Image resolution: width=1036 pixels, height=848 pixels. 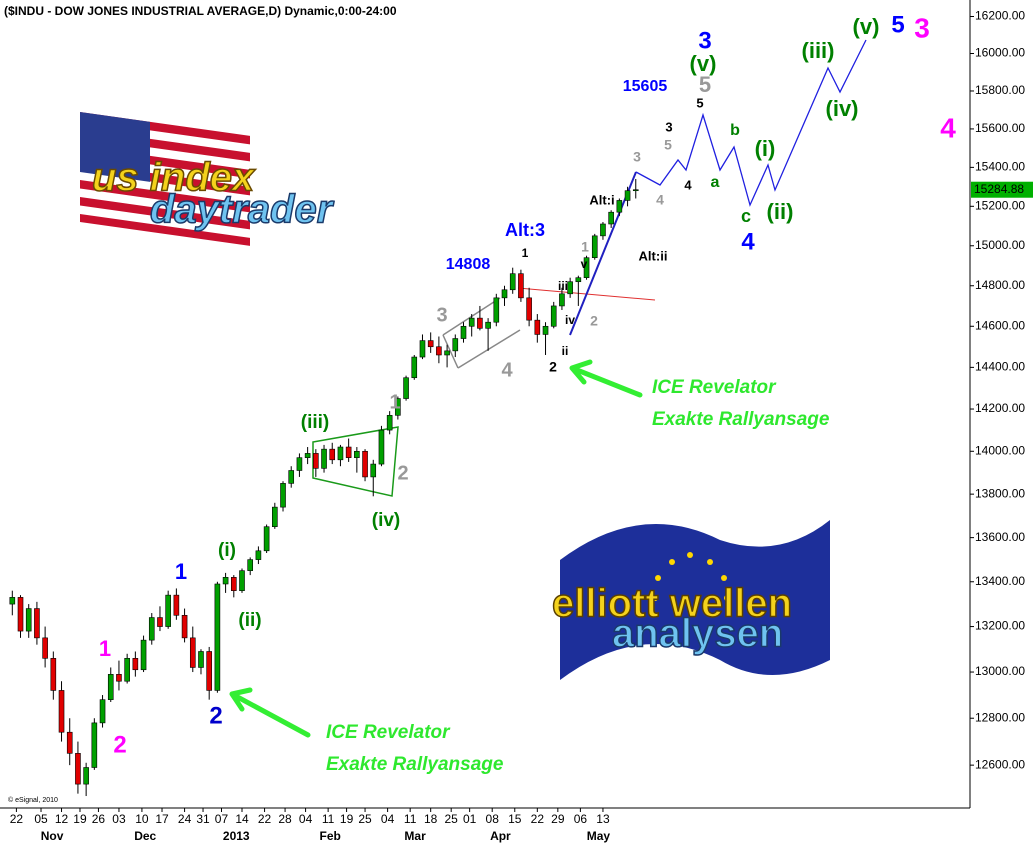 What do you see at coordinates (415, 836) in the screenshot?
I see `x-group-label: Mar` at bounding box center [415, 836].